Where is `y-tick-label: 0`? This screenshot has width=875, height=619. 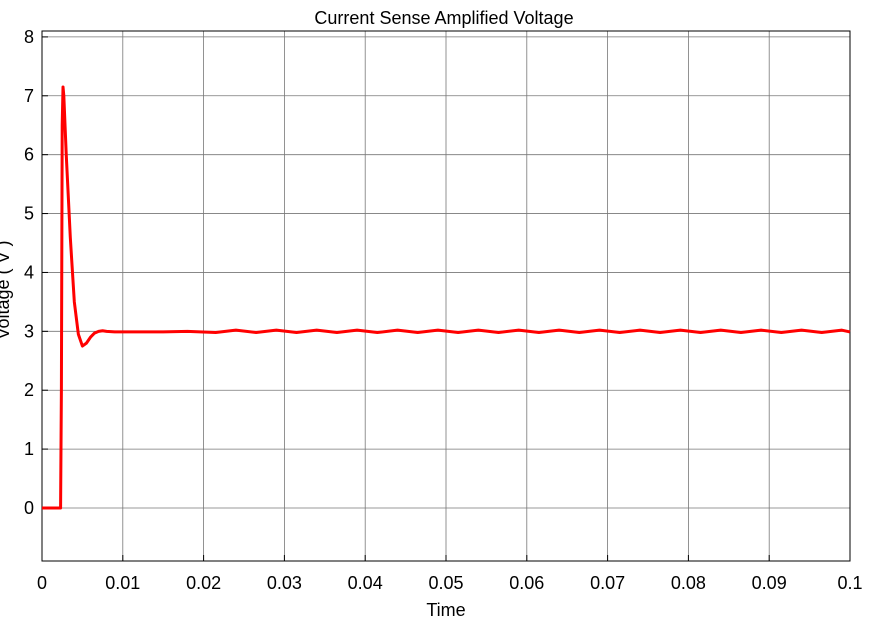 y-tick-label: 0 is located at coordinates (29, 508).